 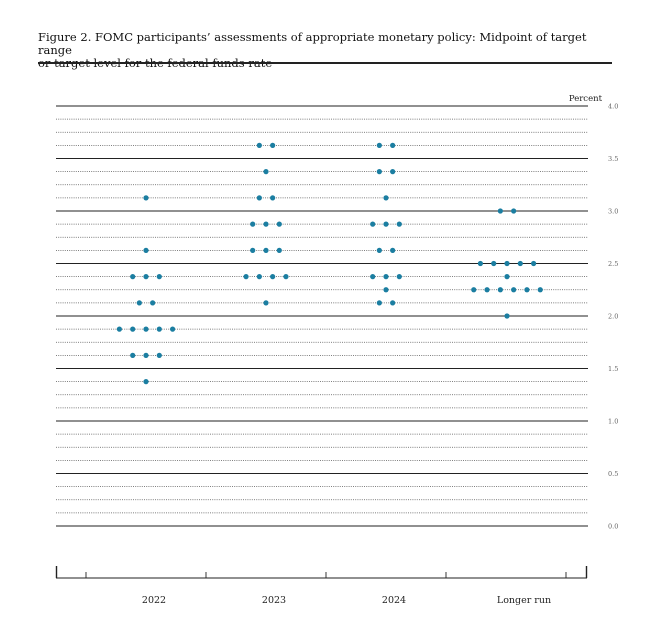 I want to click on x-tick-label: 2024, so click(x=394, y=600).